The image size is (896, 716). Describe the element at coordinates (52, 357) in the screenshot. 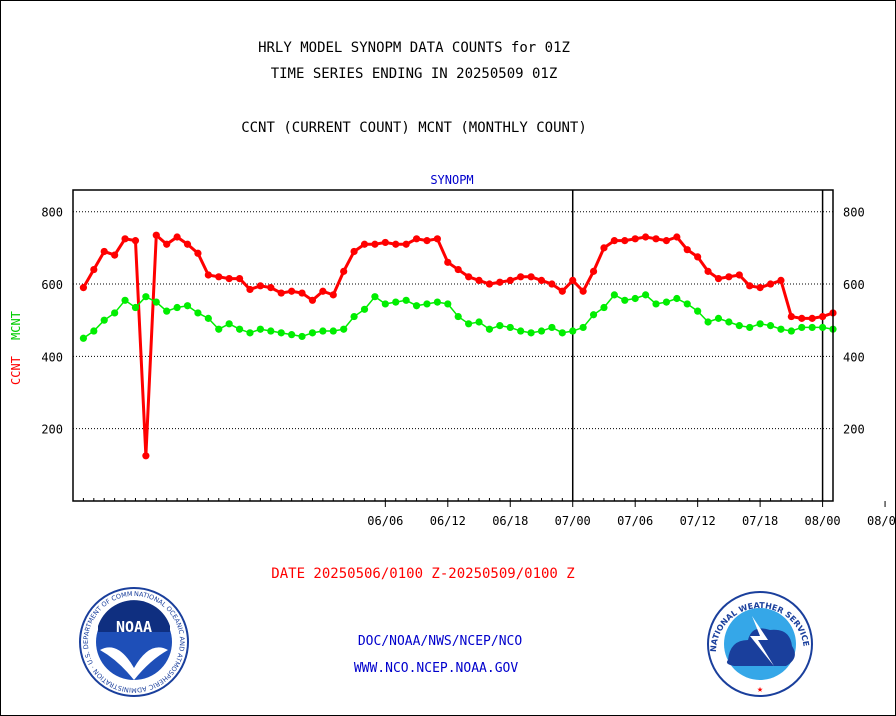

I see `y-tick-label-left: 400` at that location.